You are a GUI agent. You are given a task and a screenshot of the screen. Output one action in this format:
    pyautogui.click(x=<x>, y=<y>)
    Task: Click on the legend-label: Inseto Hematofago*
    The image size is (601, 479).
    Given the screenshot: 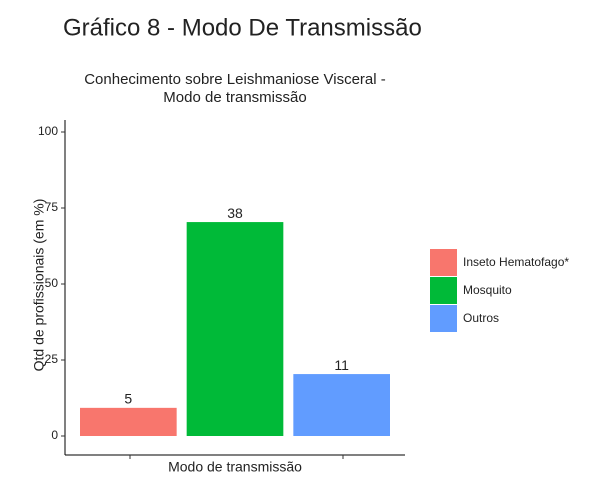 What is the action you would take?
    pyautogui.click(x=516, y=262)
    